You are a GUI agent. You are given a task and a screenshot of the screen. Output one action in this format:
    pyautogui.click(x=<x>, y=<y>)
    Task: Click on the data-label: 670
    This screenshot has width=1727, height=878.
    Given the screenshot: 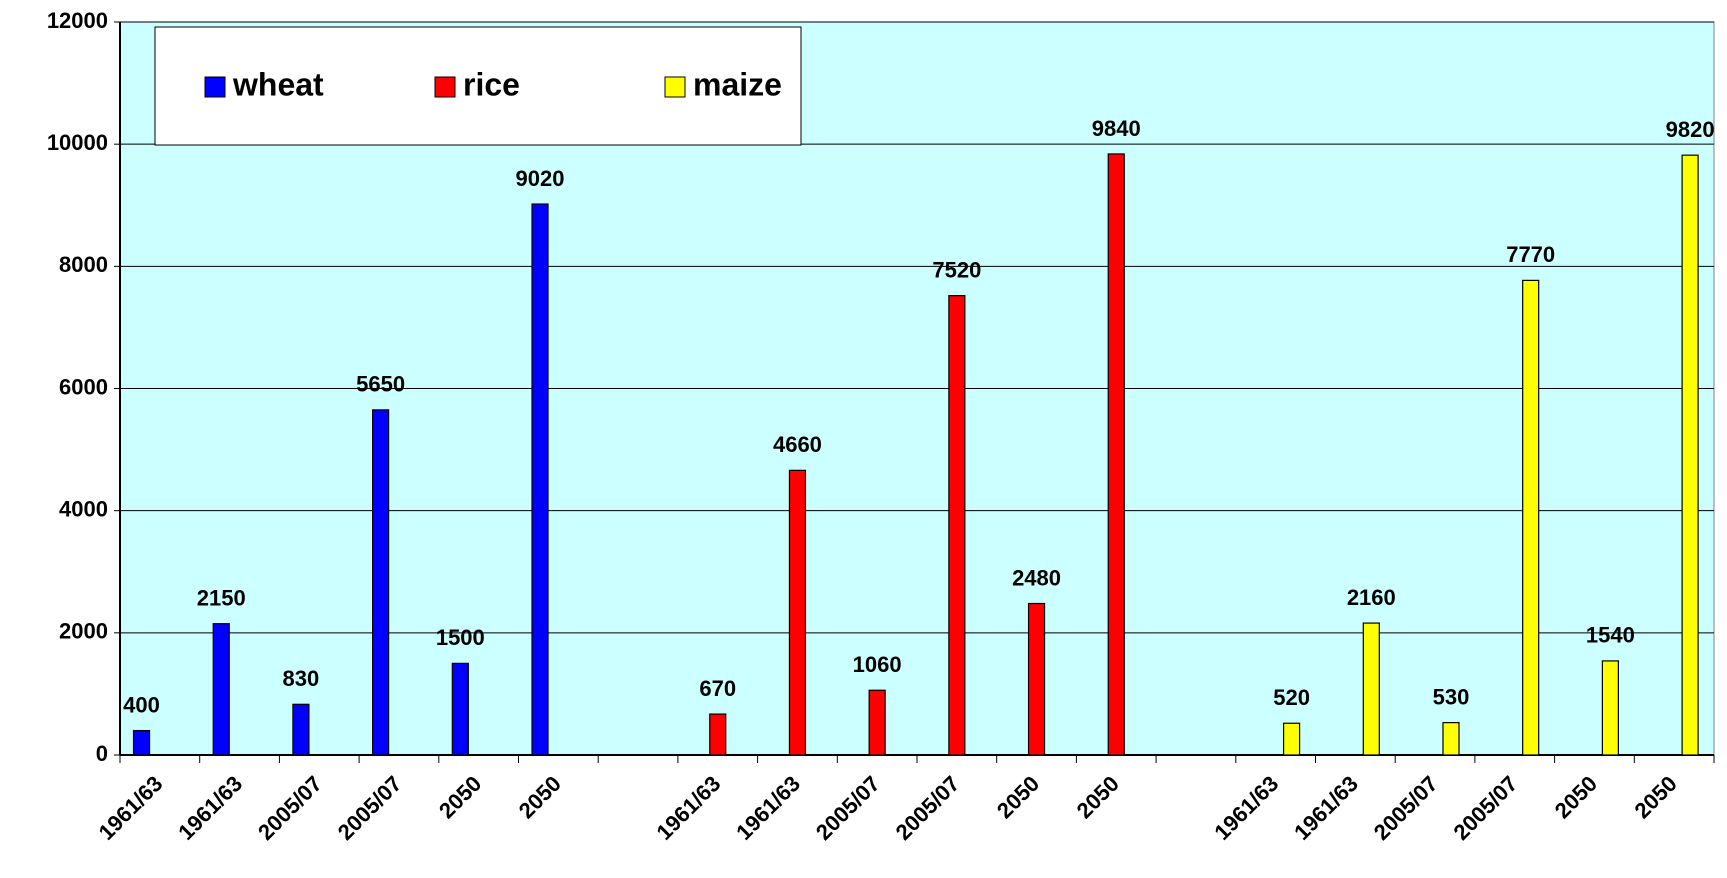 What is the action you would take?
    pyautogui.click(x=717, y=688)
    